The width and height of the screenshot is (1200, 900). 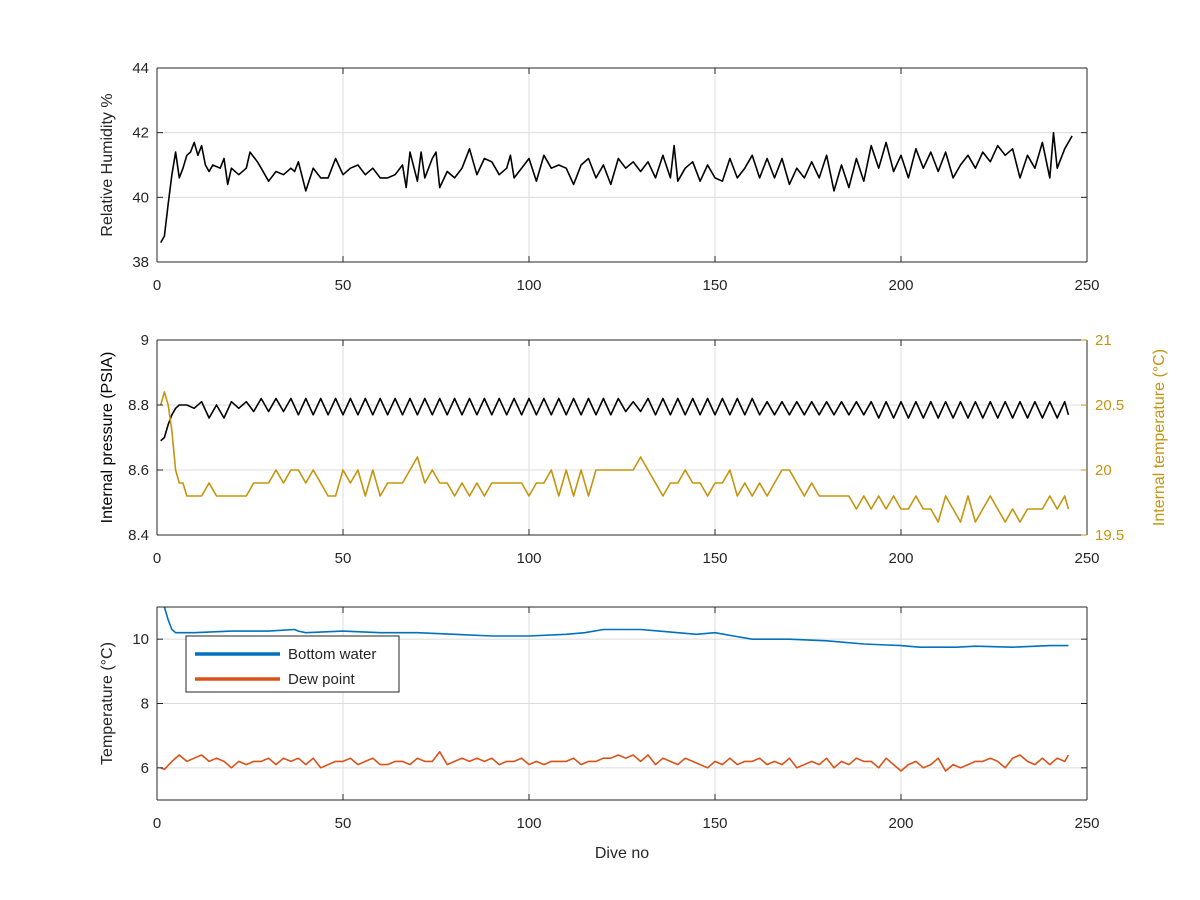 I want to click on legend: Bottom water Dew point, so click(x=292, y=664).